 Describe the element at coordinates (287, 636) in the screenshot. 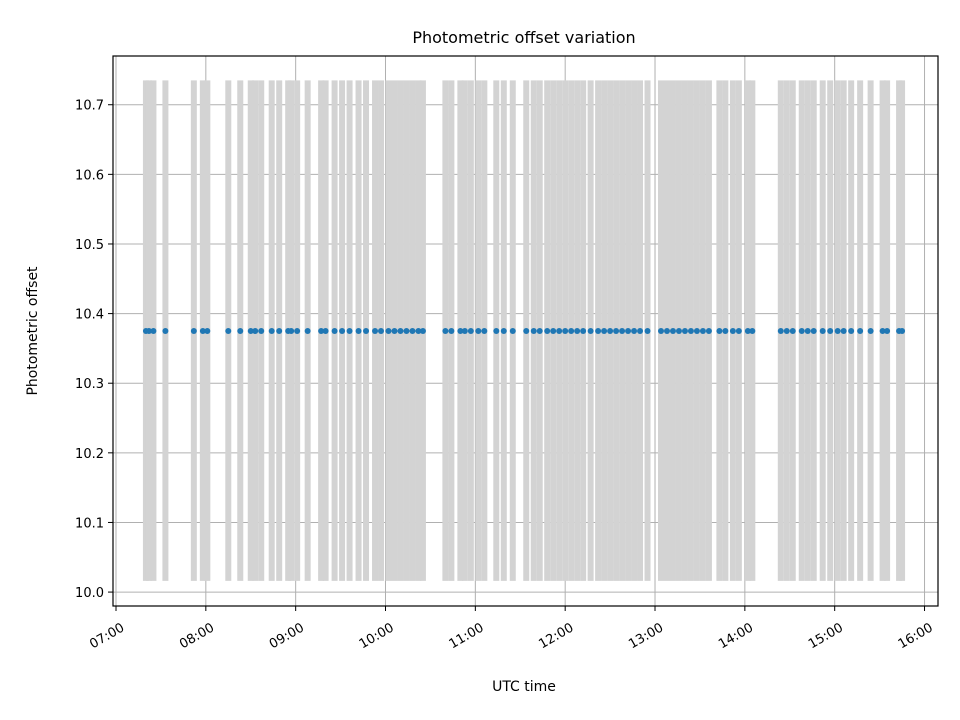

I see `x-tick-label: 09:00` at that location.